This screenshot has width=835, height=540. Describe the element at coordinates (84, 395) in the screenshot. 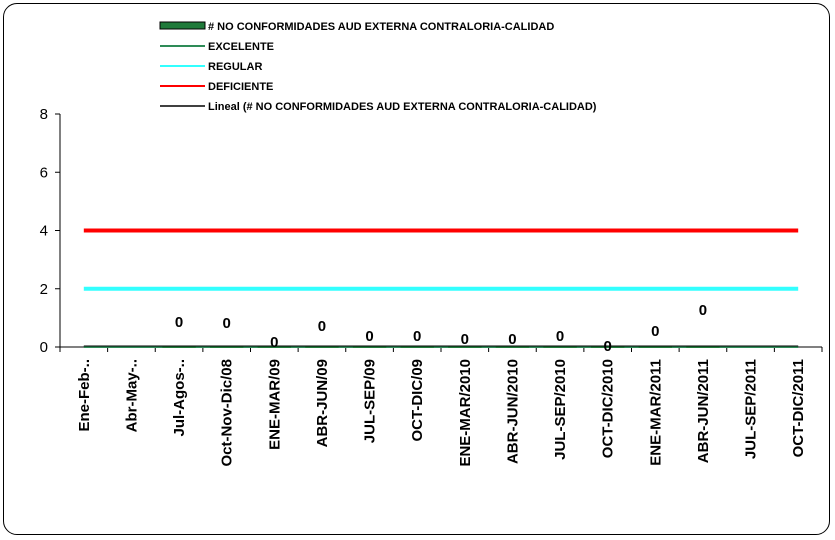

I see `x-tick-label: Ene-Feb-..` at that location.